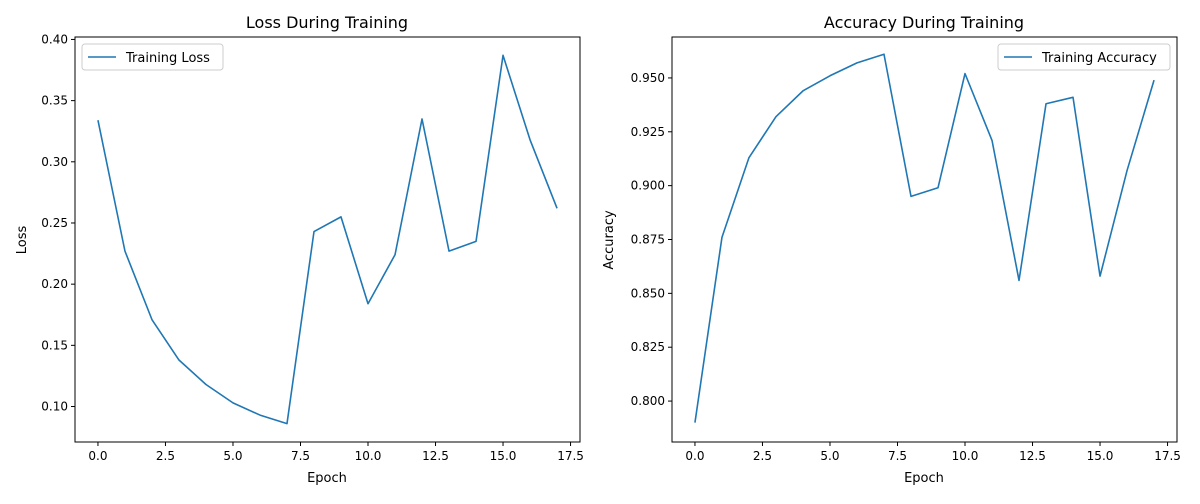 The width and height of the screenshot is (1200, 504). Describe the element at coordinates (648, 240) in the screenshot. I see `accuracy-chart-y-tick-label: 0.875` at that location.